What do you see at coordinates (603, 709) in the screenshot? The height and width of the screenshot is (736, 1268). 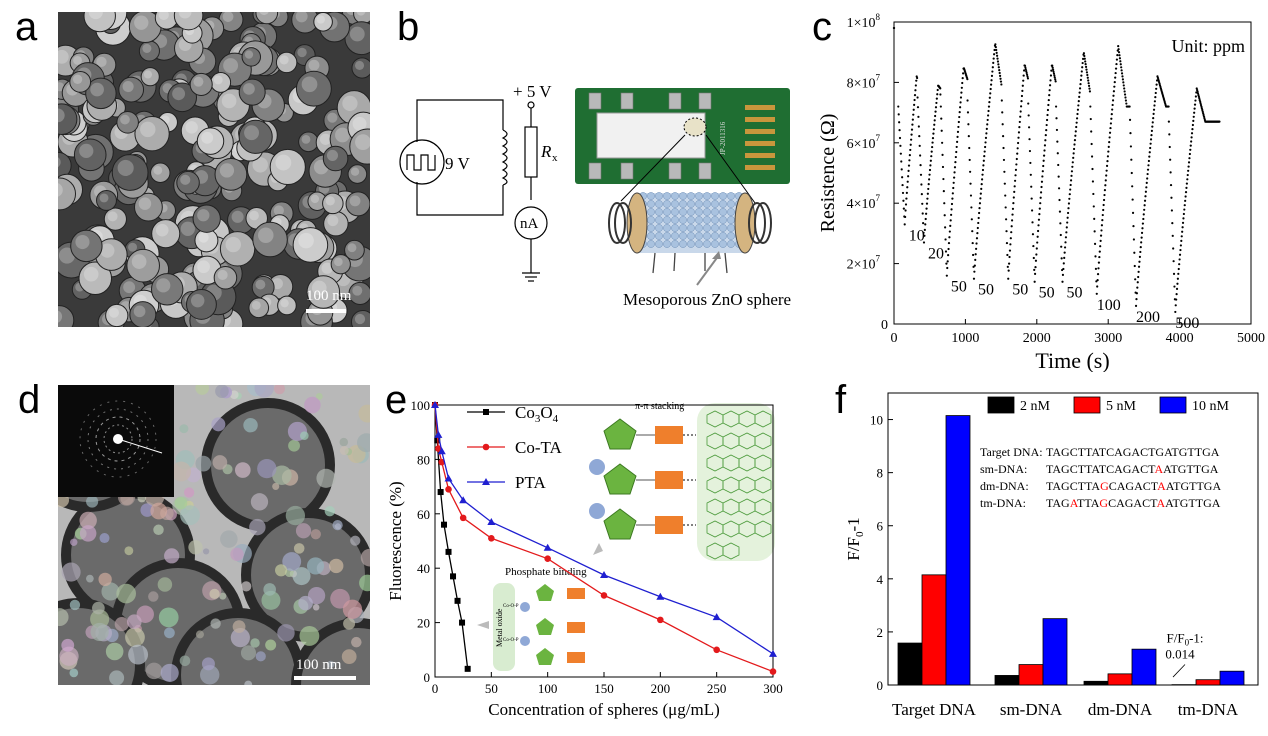 I see `x-axis-label: Concentration of spheres (μg/mL)` at bounding box center [603, 709].